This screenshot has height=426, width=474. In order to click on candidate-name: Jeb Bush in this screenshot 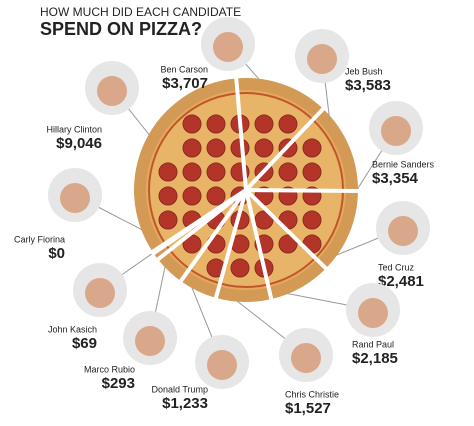, I will do `click(364, 71)`.